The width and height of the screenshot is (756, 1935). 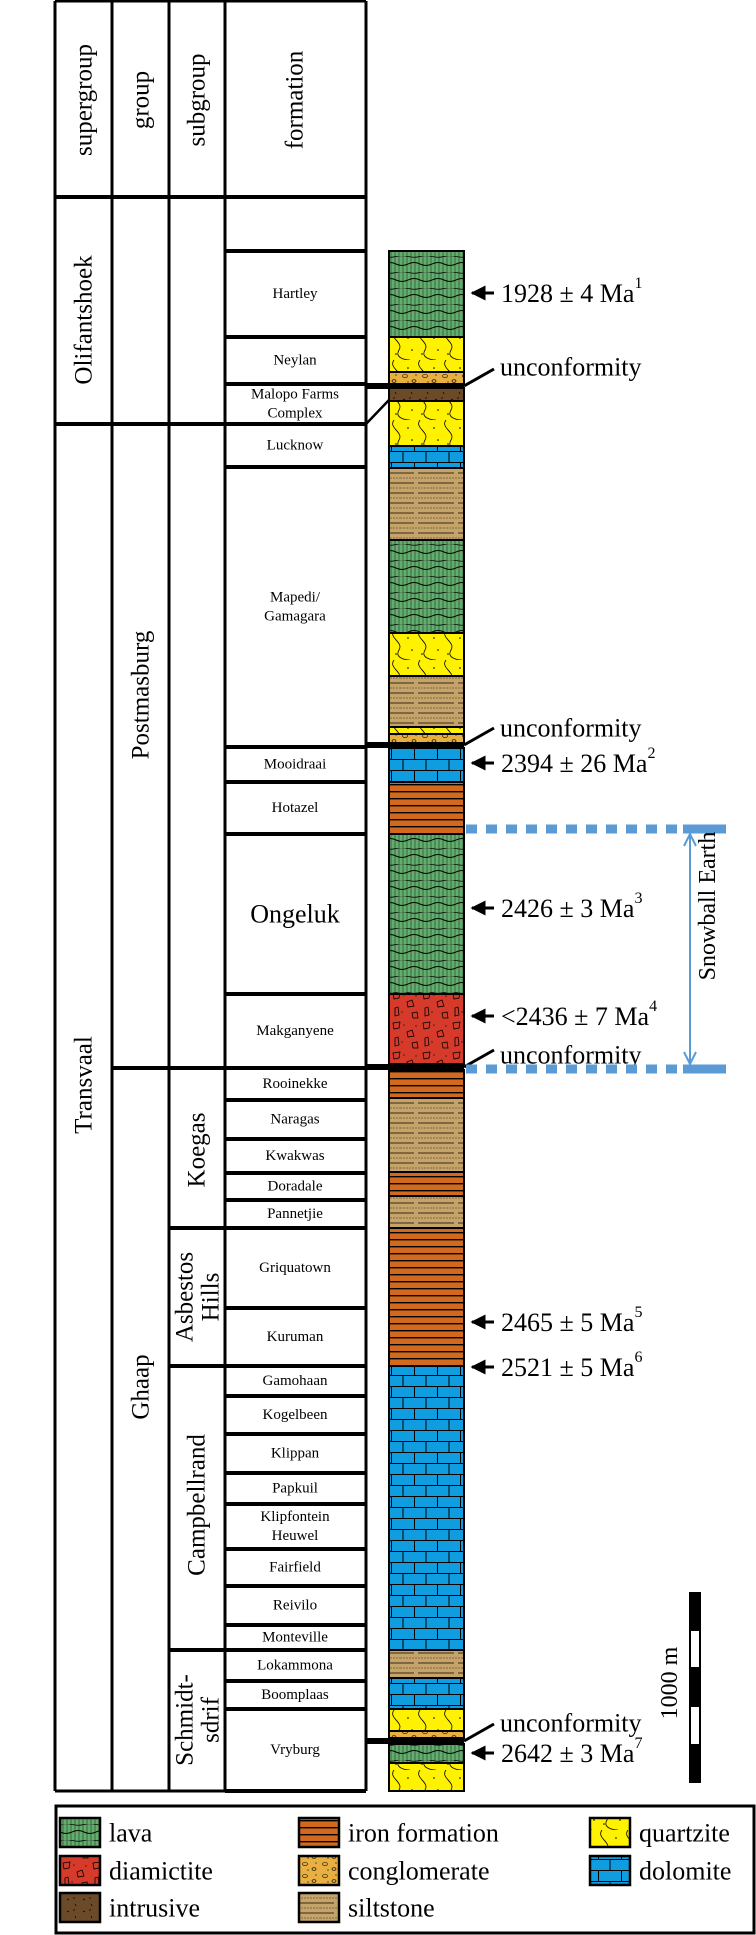 What do you see at coordinates (295, 1268) in the screenshot?
I see `formation-name: Griquatown` at bounding box center [295, 1268].